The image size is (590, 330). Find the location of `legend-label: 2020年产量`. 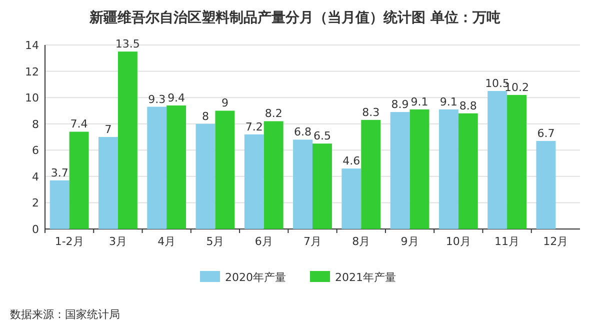

legend-label: 2020年产量 is located at coordinates (255, 277).